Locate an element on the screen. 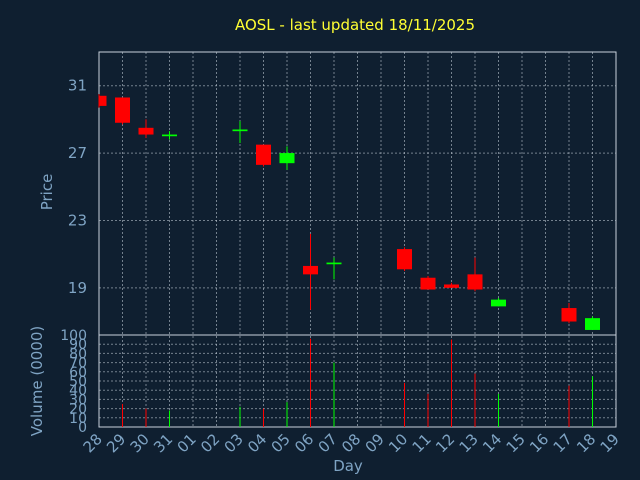  volume-tick-label: 40 is located at coordinates (78, 391).